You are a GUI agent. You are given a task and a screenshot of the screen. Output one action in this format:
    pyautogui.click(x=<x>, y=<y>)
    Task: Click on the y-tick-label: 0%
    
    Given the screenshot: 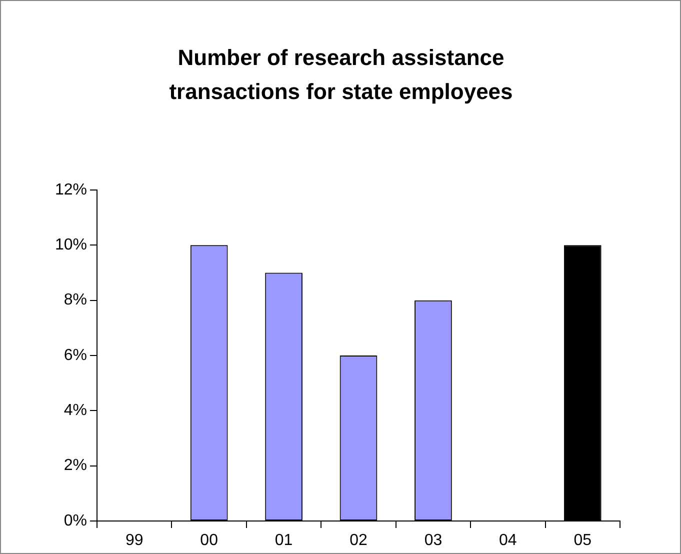 What is the action you would take?
    pyautogui.click(x=75, y=521)
    